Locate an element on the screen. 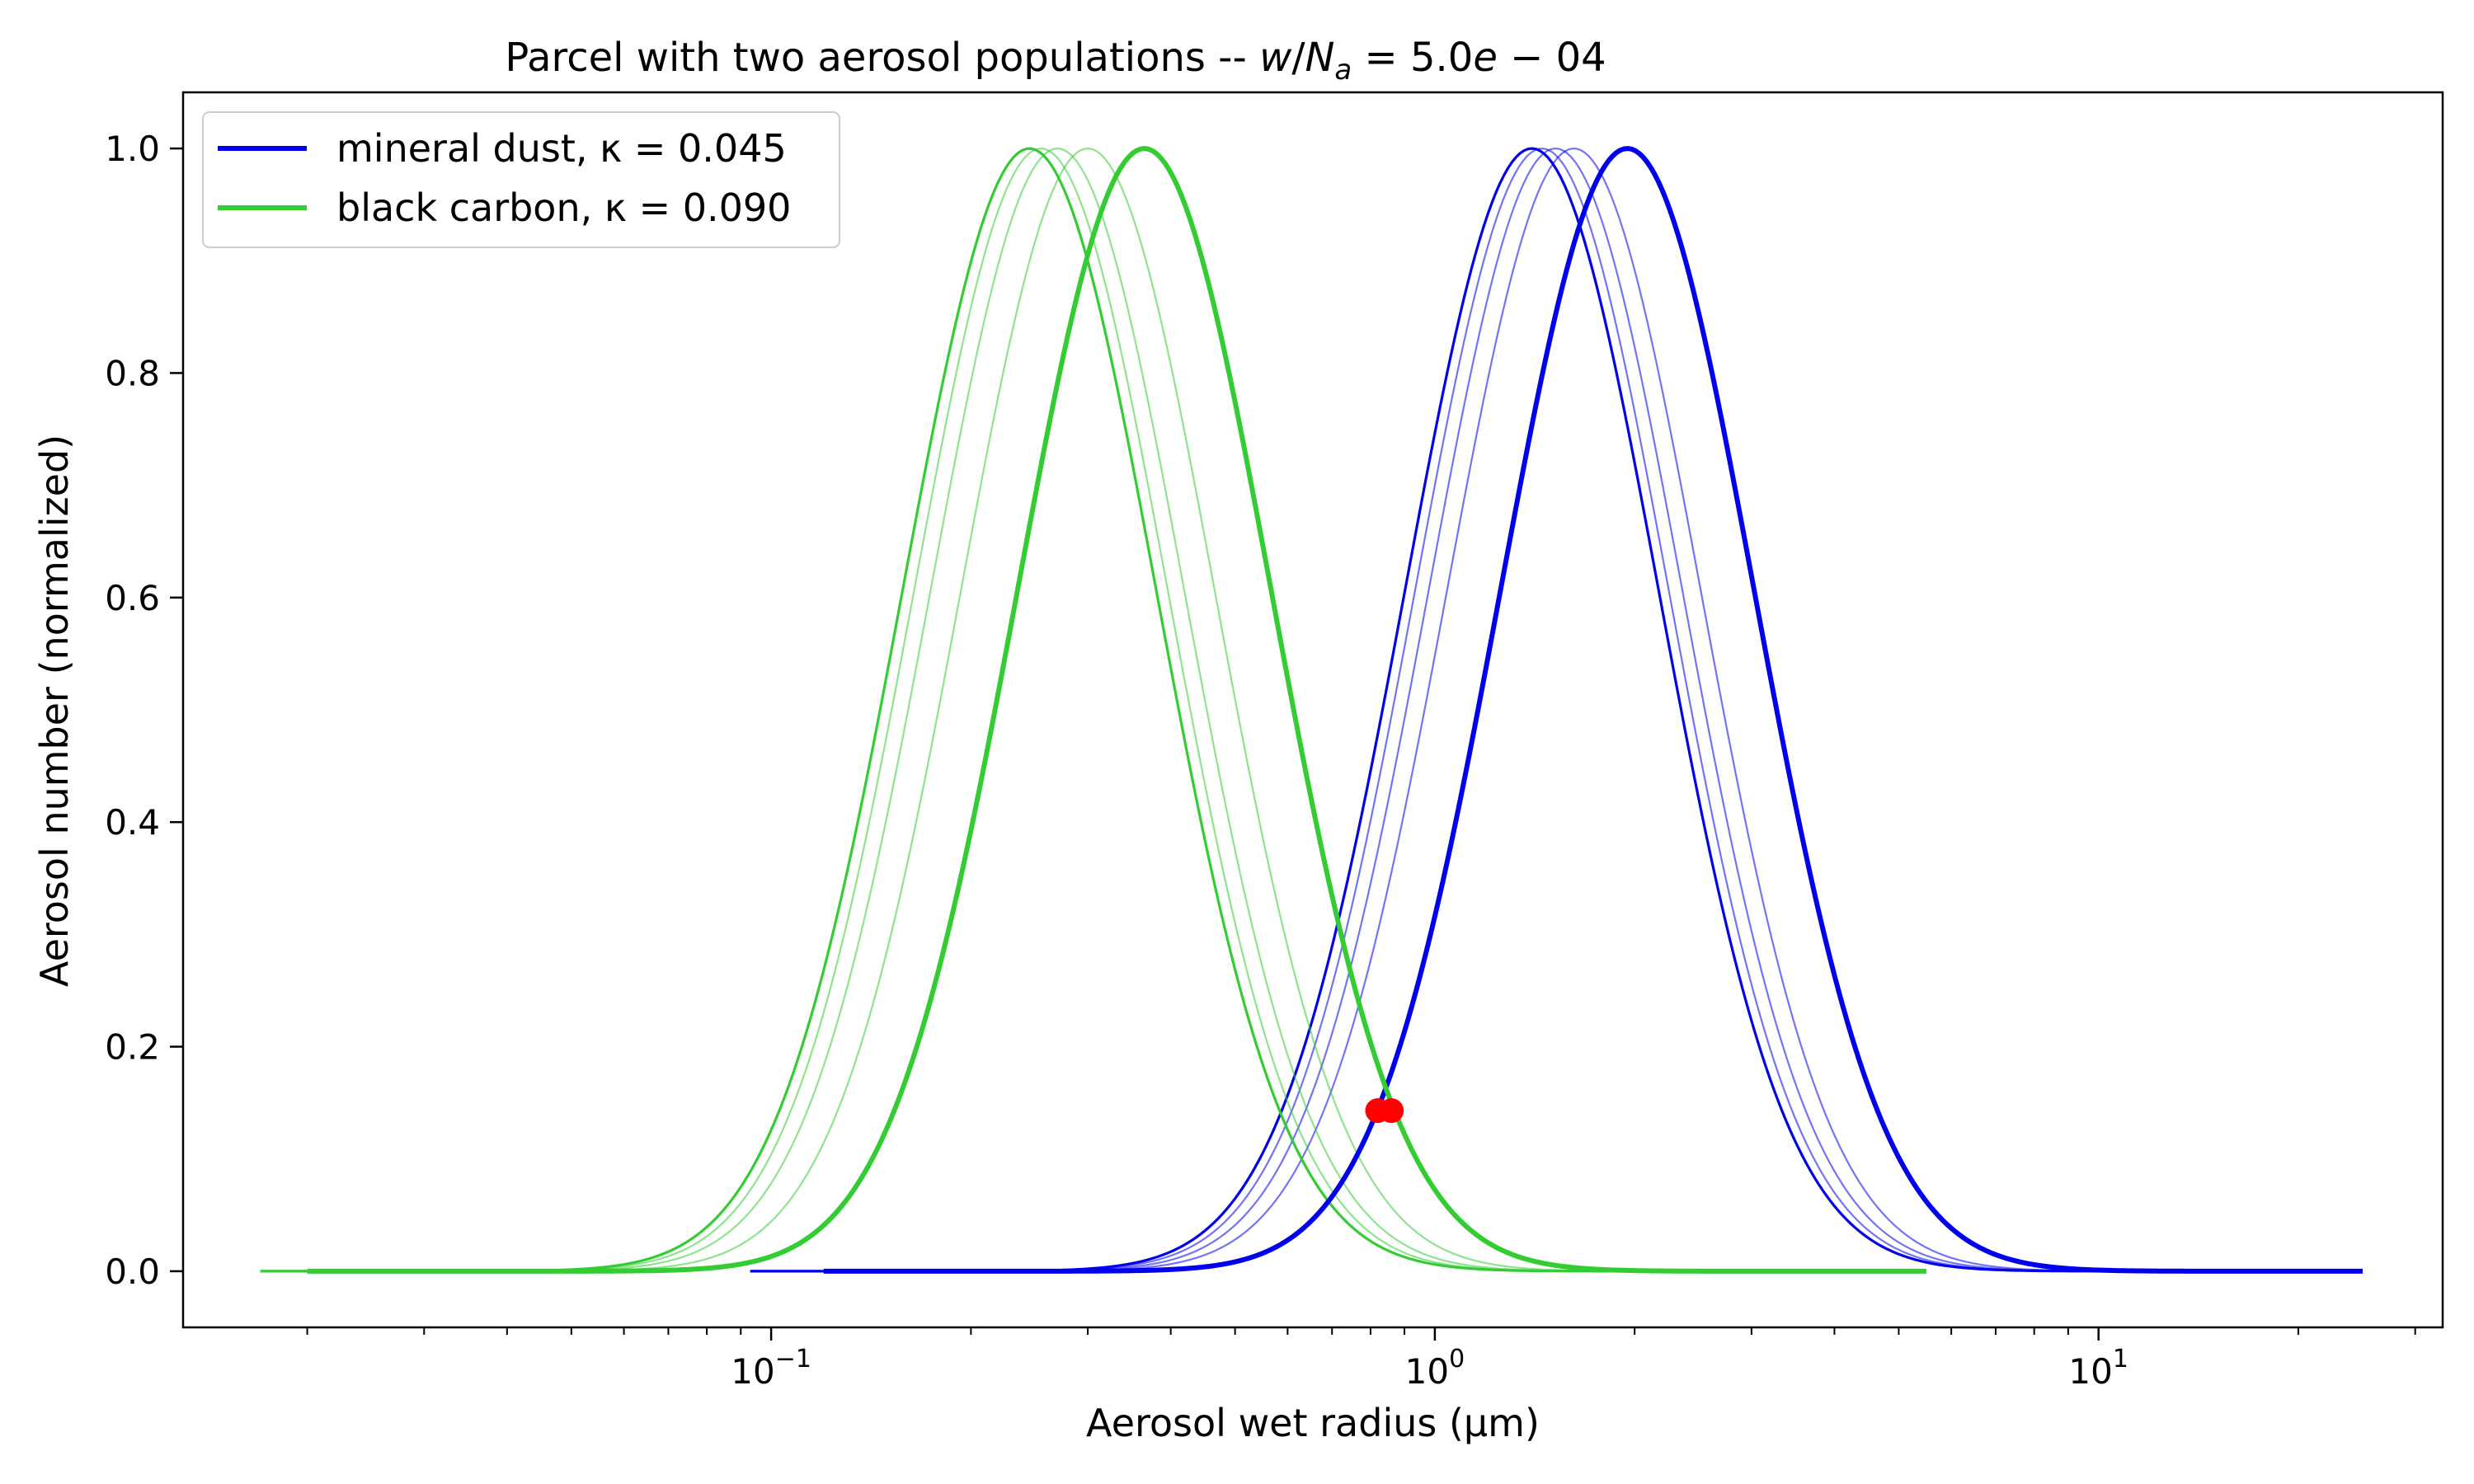  x-axis-ticks: 10⁻¹ 10⁰ 10¹ is located at coordinates (1361, 1359).